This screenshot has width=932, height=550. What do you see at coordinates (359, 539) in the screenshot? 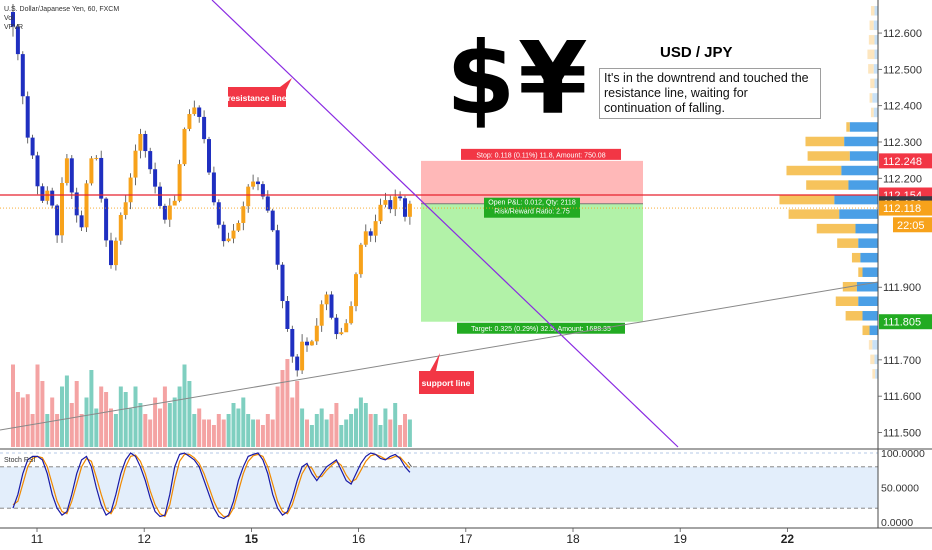
I see `time-tick-label: 16` at bounding box center [359, 539].